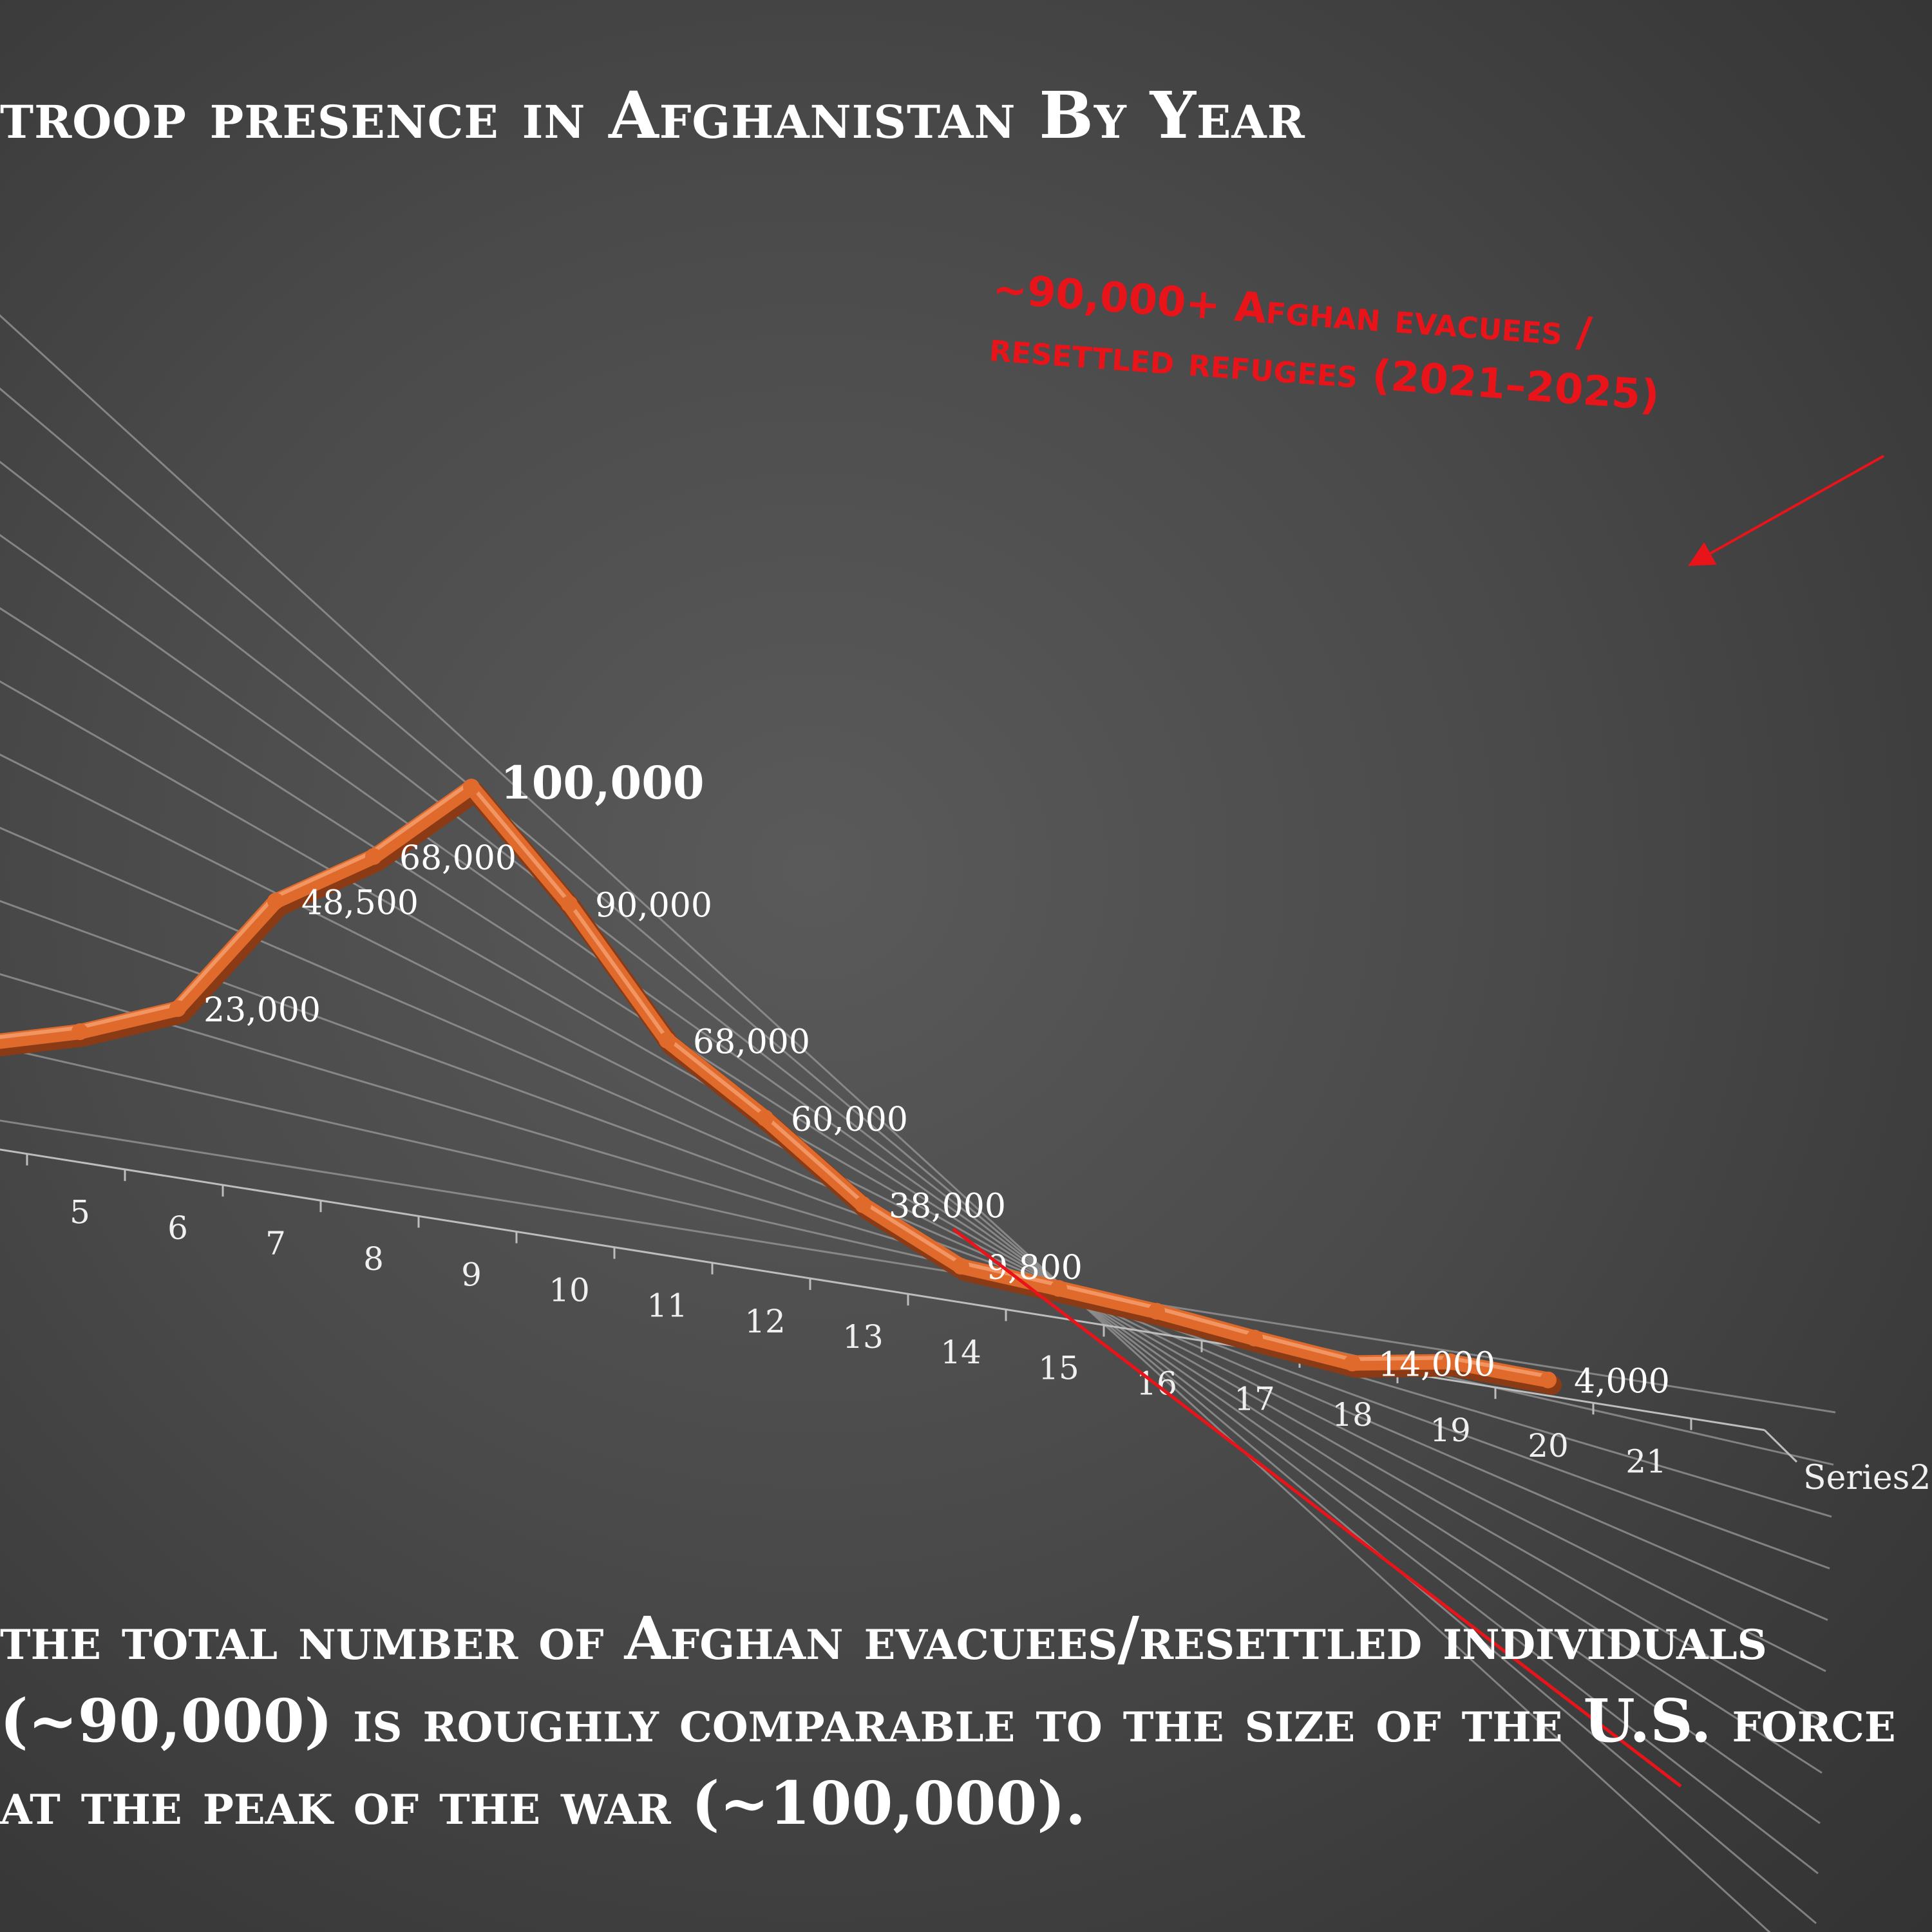 The height and width of the screenshot is (1932, 1932). What do you see at coordinates (1352, 1415) in the screenshot?
I see `x-tick-label: 18` at bounding box center [1352, 1415].